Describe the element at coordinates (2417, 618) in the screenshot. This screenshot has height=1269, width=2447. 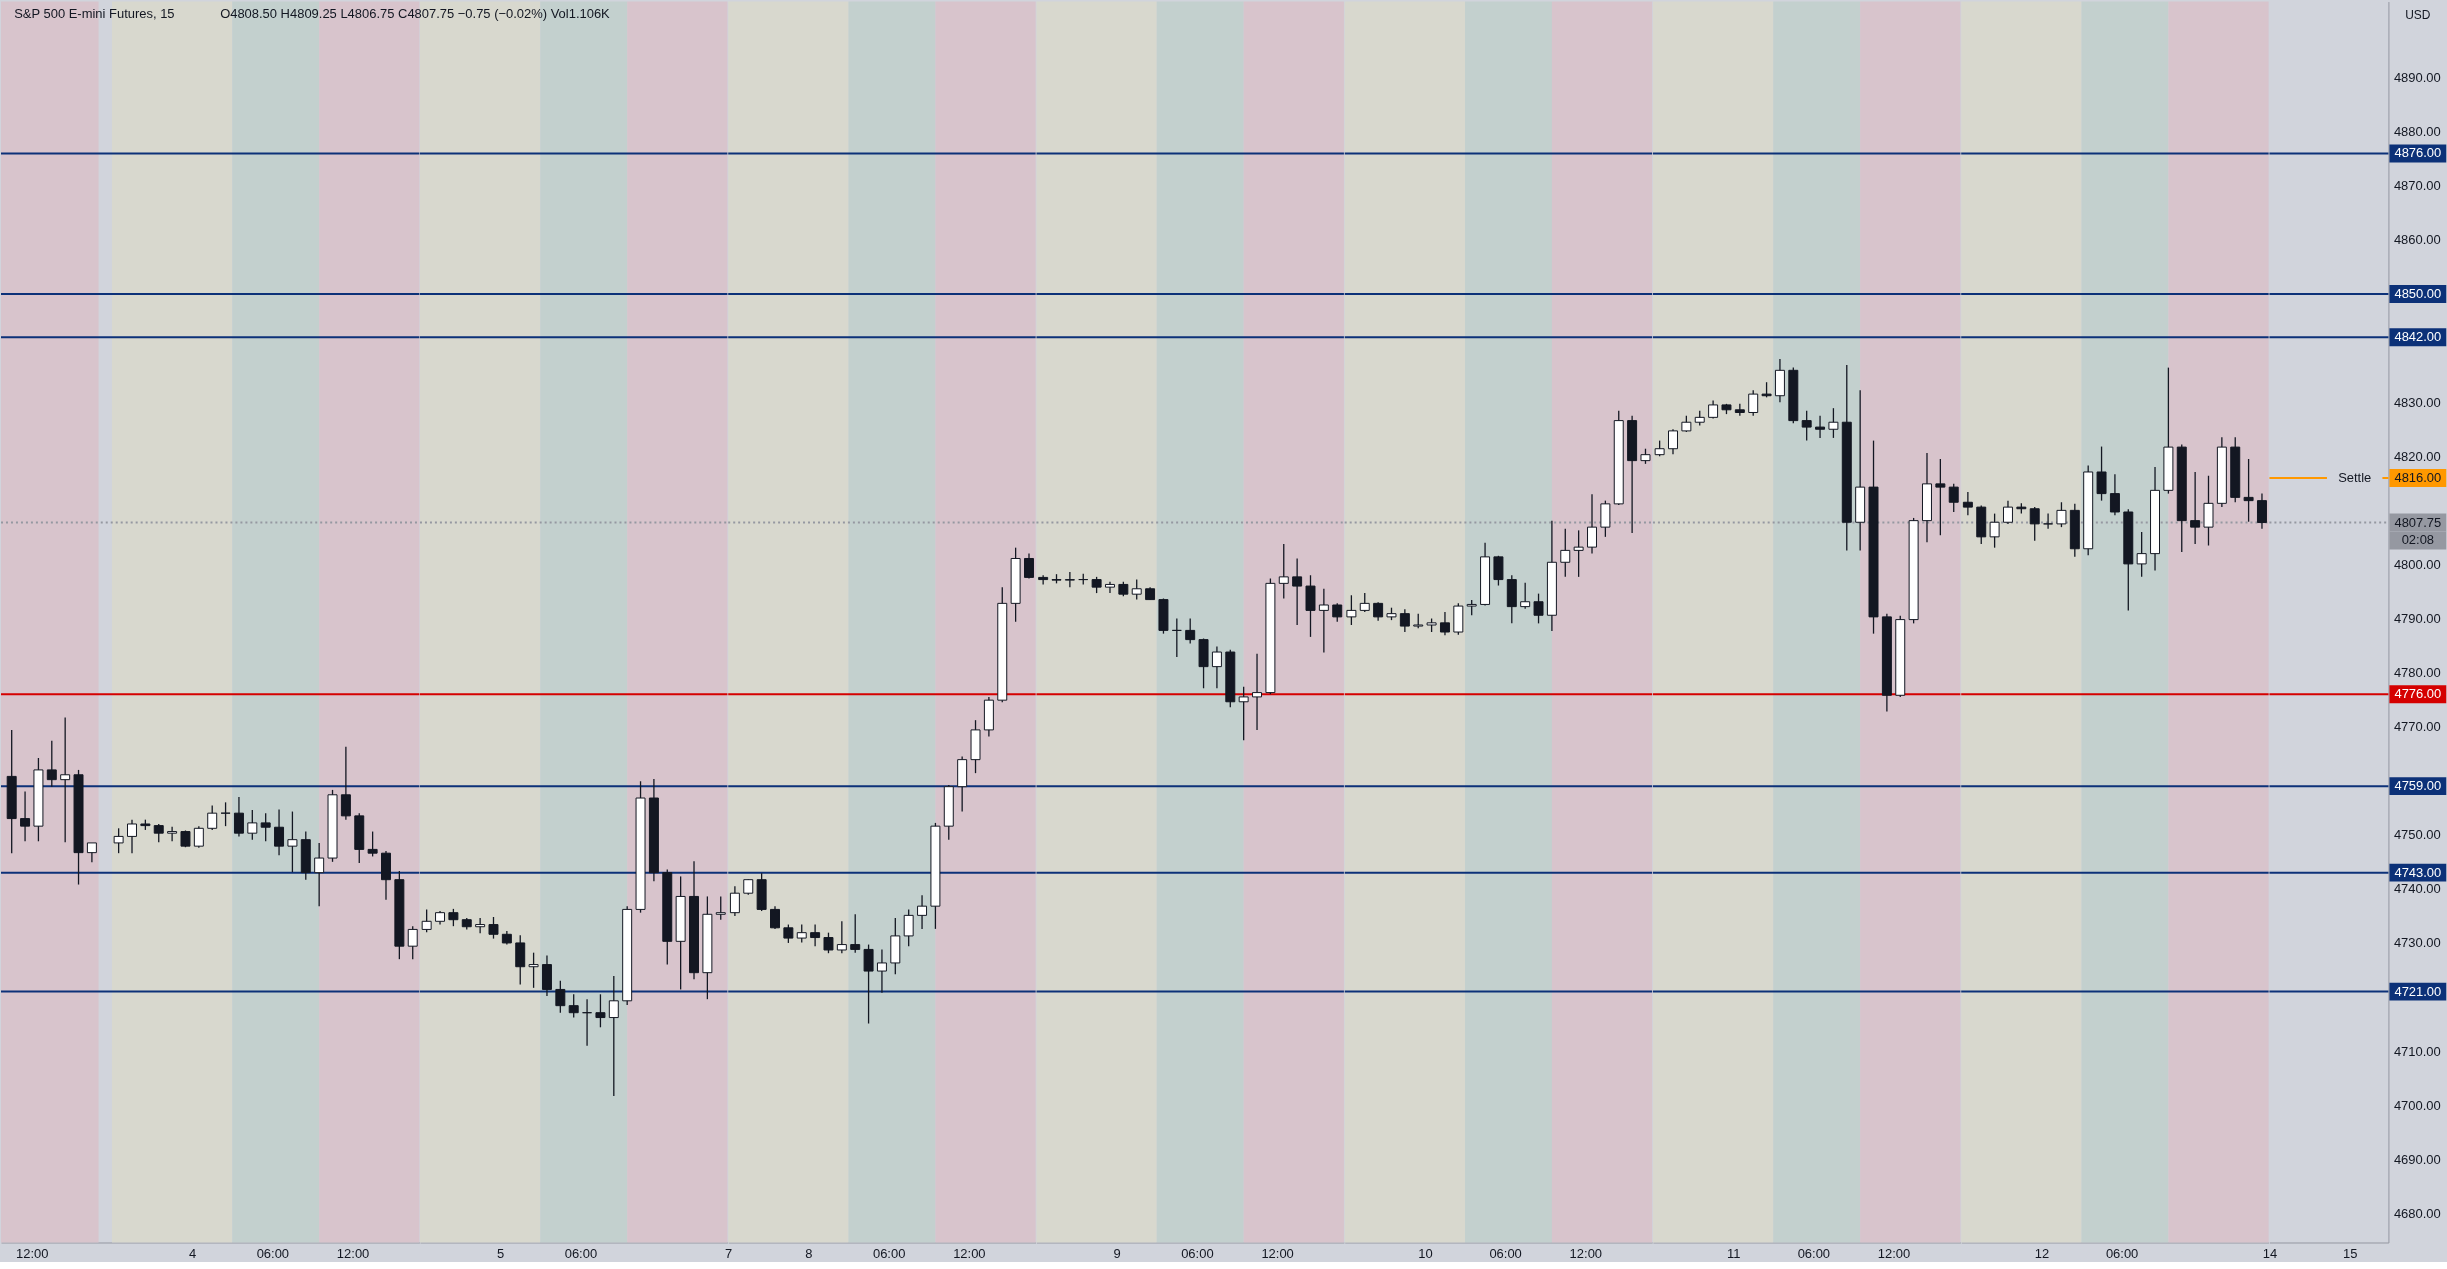
I see `y-tick-label: 4790.00` at that location.